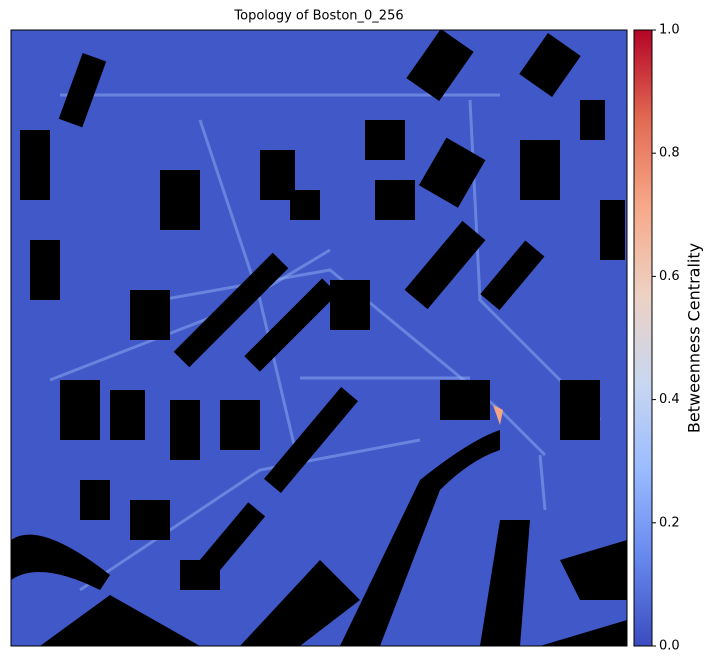  What do you see at coordinates (669, 646) in the screenshot?
I see `colorbar-tick-label: 0.0` at bounding box center [669, 646].